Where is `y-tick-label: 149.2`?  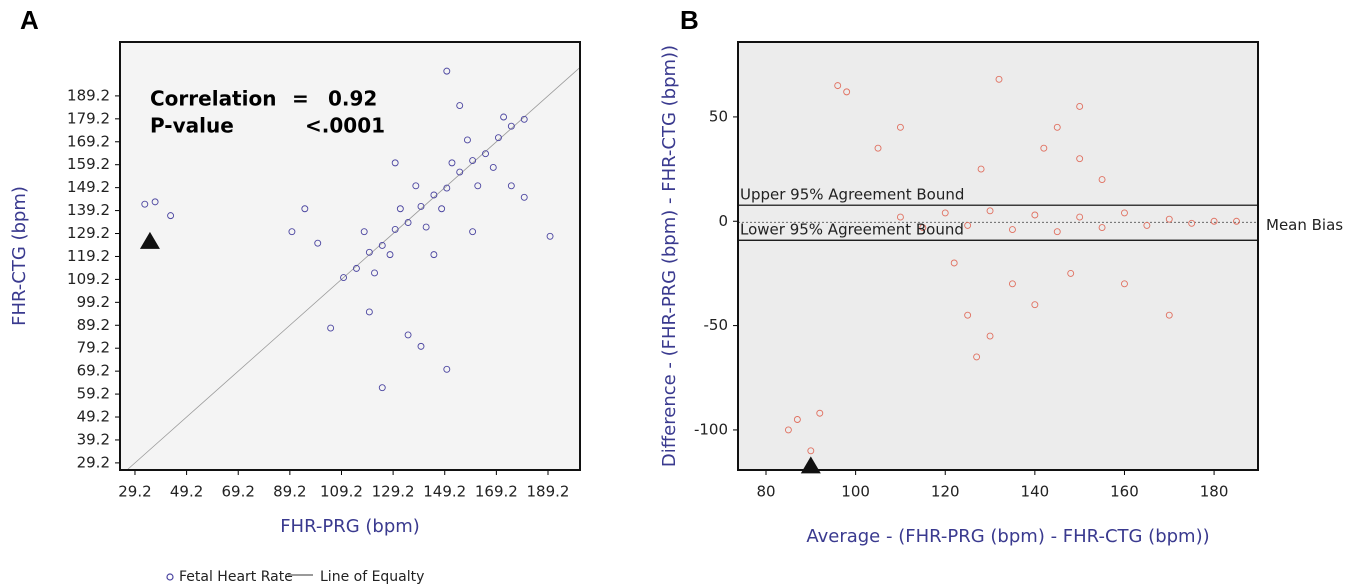 y-tick-label: 149.2 is located at coordinates (88, 187).